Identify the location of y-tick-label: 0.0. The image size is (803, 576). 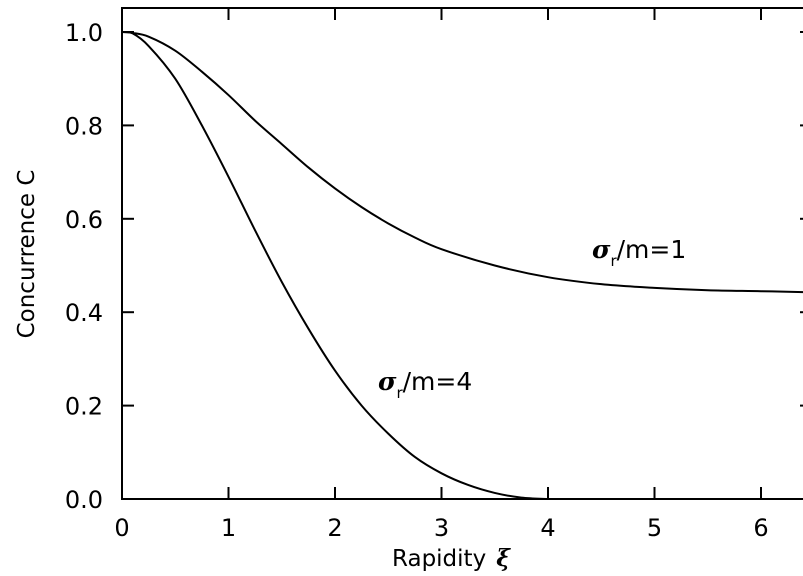
(84, 500).